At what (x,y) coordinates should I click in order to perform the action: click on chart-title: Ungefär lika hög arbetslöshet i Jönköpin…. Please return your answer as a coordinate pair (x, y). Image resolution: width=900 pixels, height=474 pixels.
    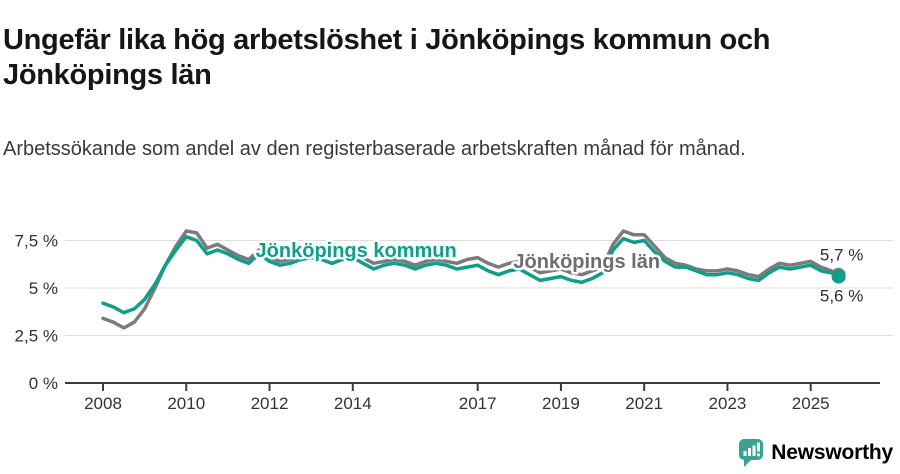
    Looking at the image, I should click on (387, 58).